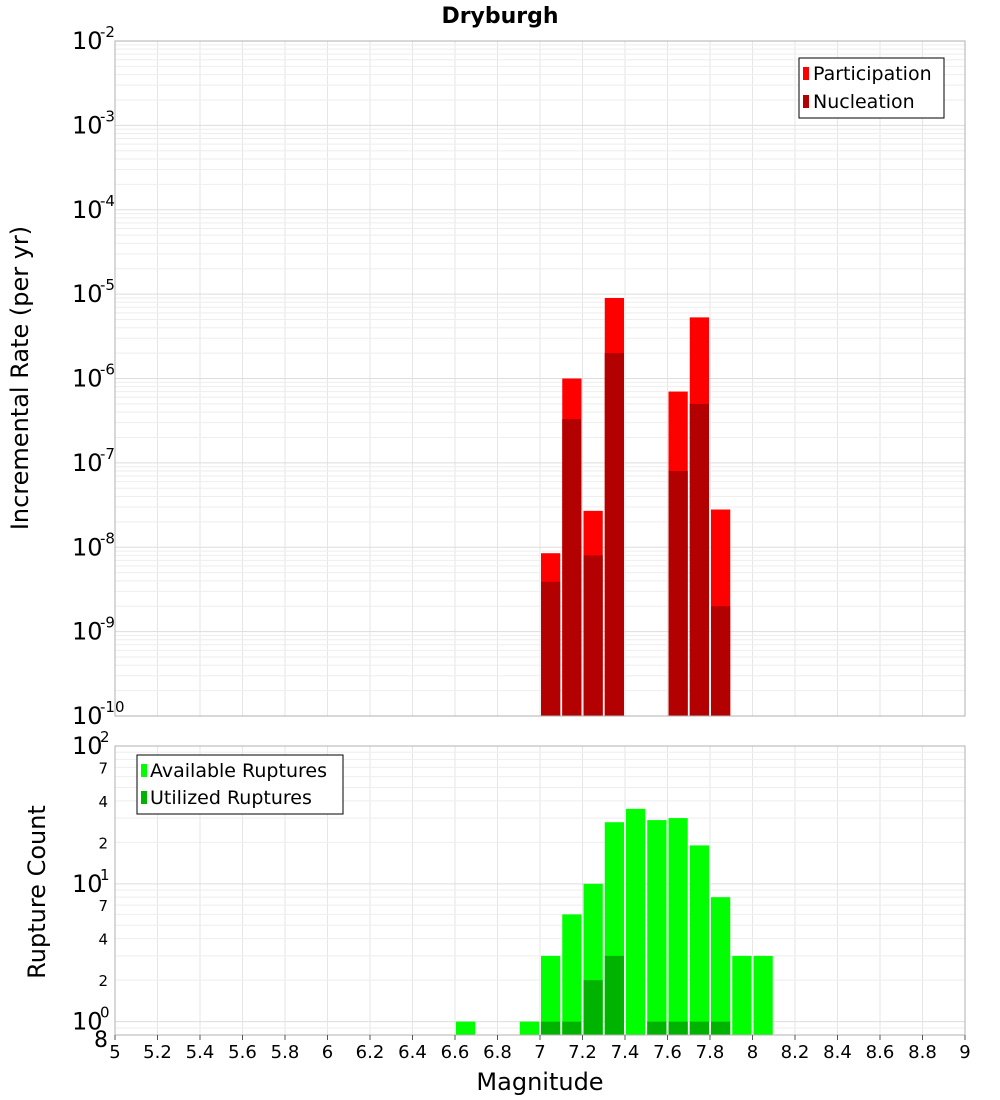 This screenshot has height=1100, width=1000. What do you see at coordinates (806, 73) in the screenshot?
I see `legend-swatch-participation` at bounding box center [806, 73].